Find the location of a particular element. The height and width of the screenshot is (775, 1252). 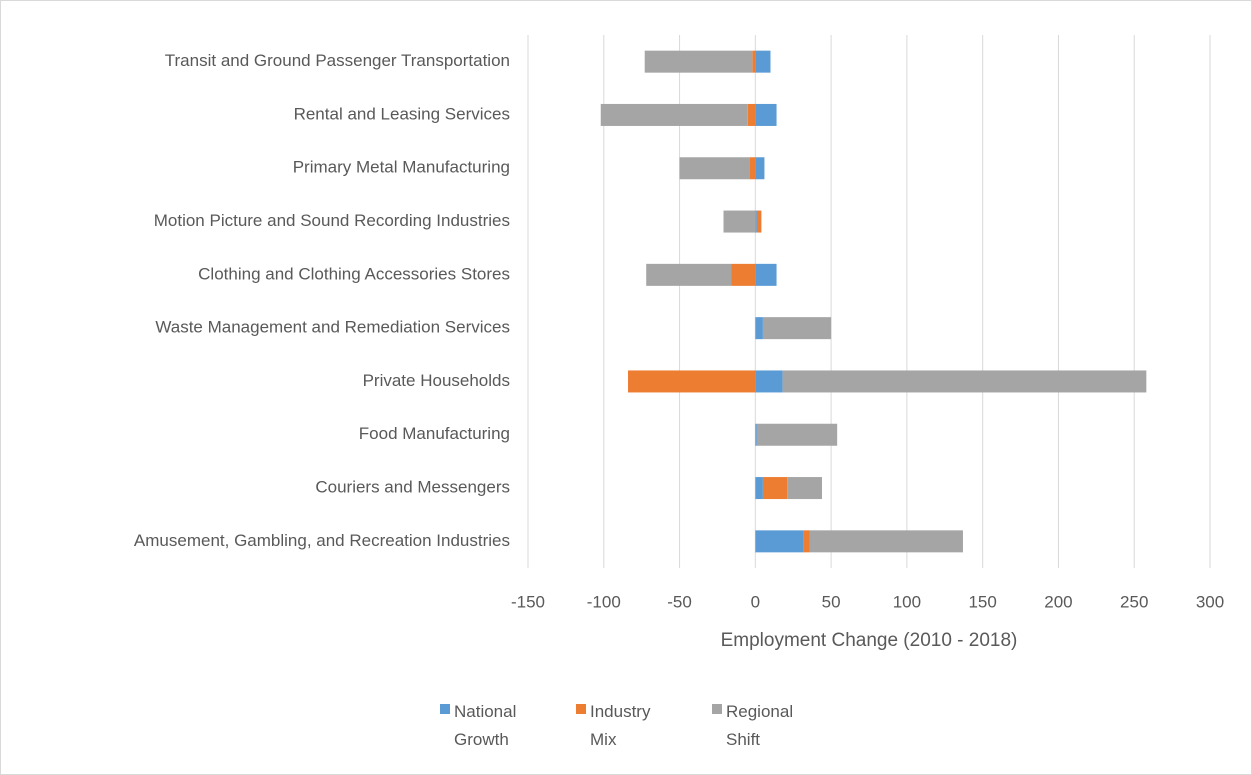

x-tick-label: 50 is located at coordinates (831, 601).